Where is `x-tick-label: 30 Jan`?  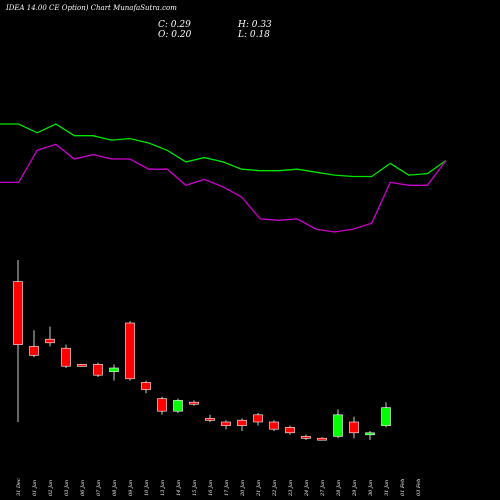 x-tick-label: 30 Jan is located at coordinates (371, 488).